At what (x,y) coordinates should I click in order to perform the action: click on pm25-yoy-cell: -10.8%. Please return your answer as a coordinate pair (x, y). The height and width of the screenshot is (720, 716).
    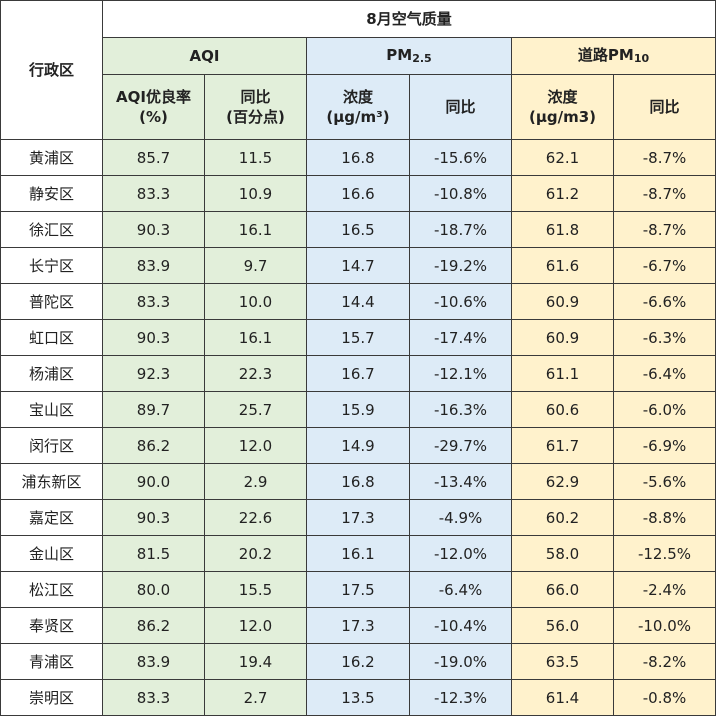
    Looking at the image, I should click on (460, 193).